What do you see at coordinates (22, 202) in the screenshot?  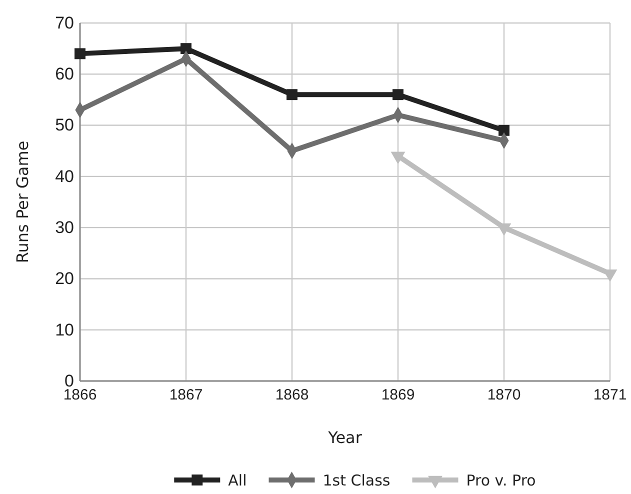 I see `y-axis-title: Runs Per Game` at bounding box center [22, 202].